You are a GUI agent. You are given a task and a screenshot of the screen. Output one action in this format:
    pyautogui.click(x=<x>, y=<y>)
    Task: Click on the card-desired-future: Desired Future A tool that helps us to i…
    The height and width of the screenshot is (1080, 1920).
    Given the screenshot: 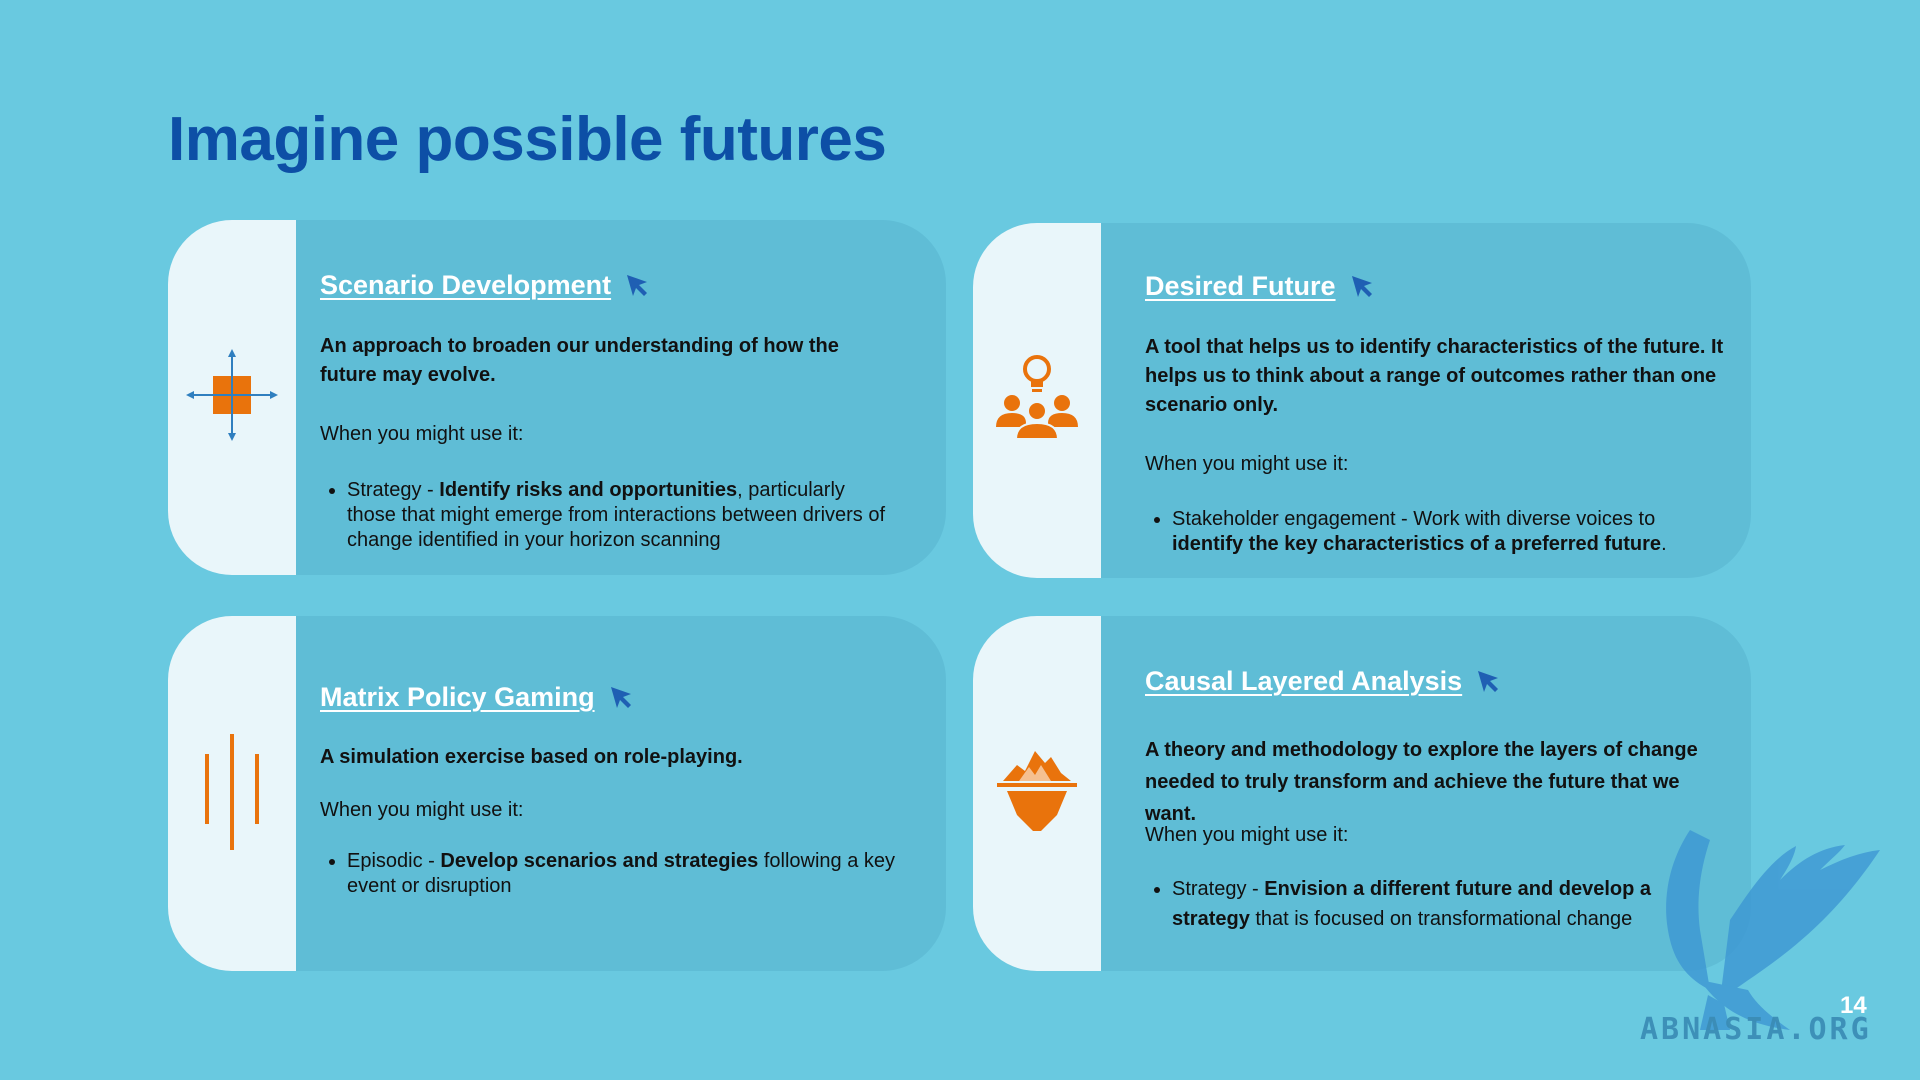 What is the action you would take?
    pyautogui.click(x=1362, y=400)
    